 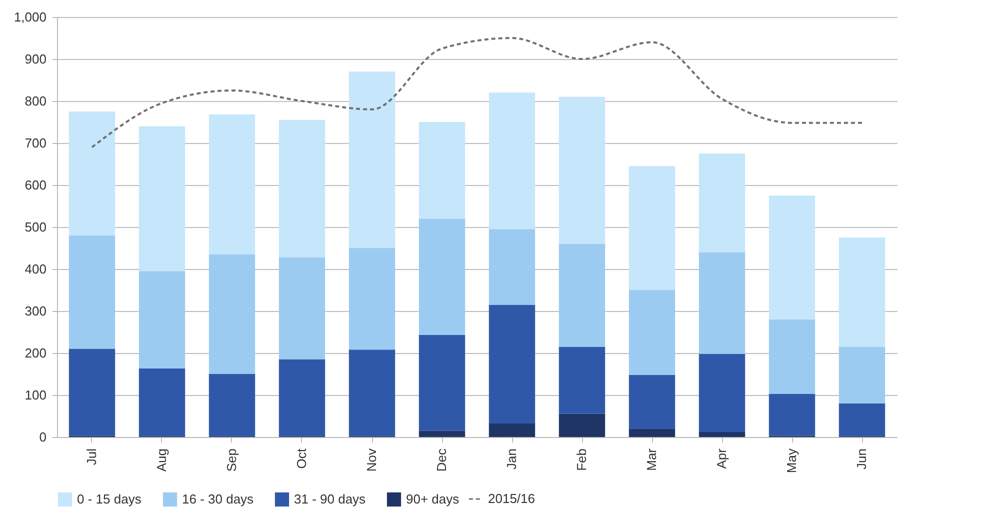 What do you see at coordinates (30, 17) in the screenshot?
I see `y-tick-label: 1,000` at bounding box center [30, 17].